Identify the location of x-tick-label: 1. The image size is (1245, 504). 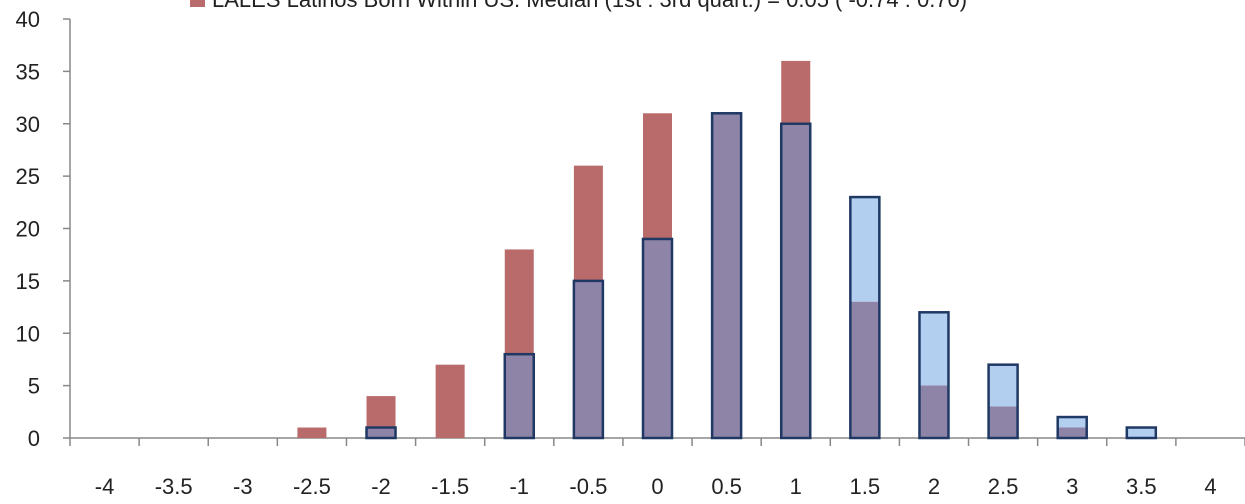
(796, 486).